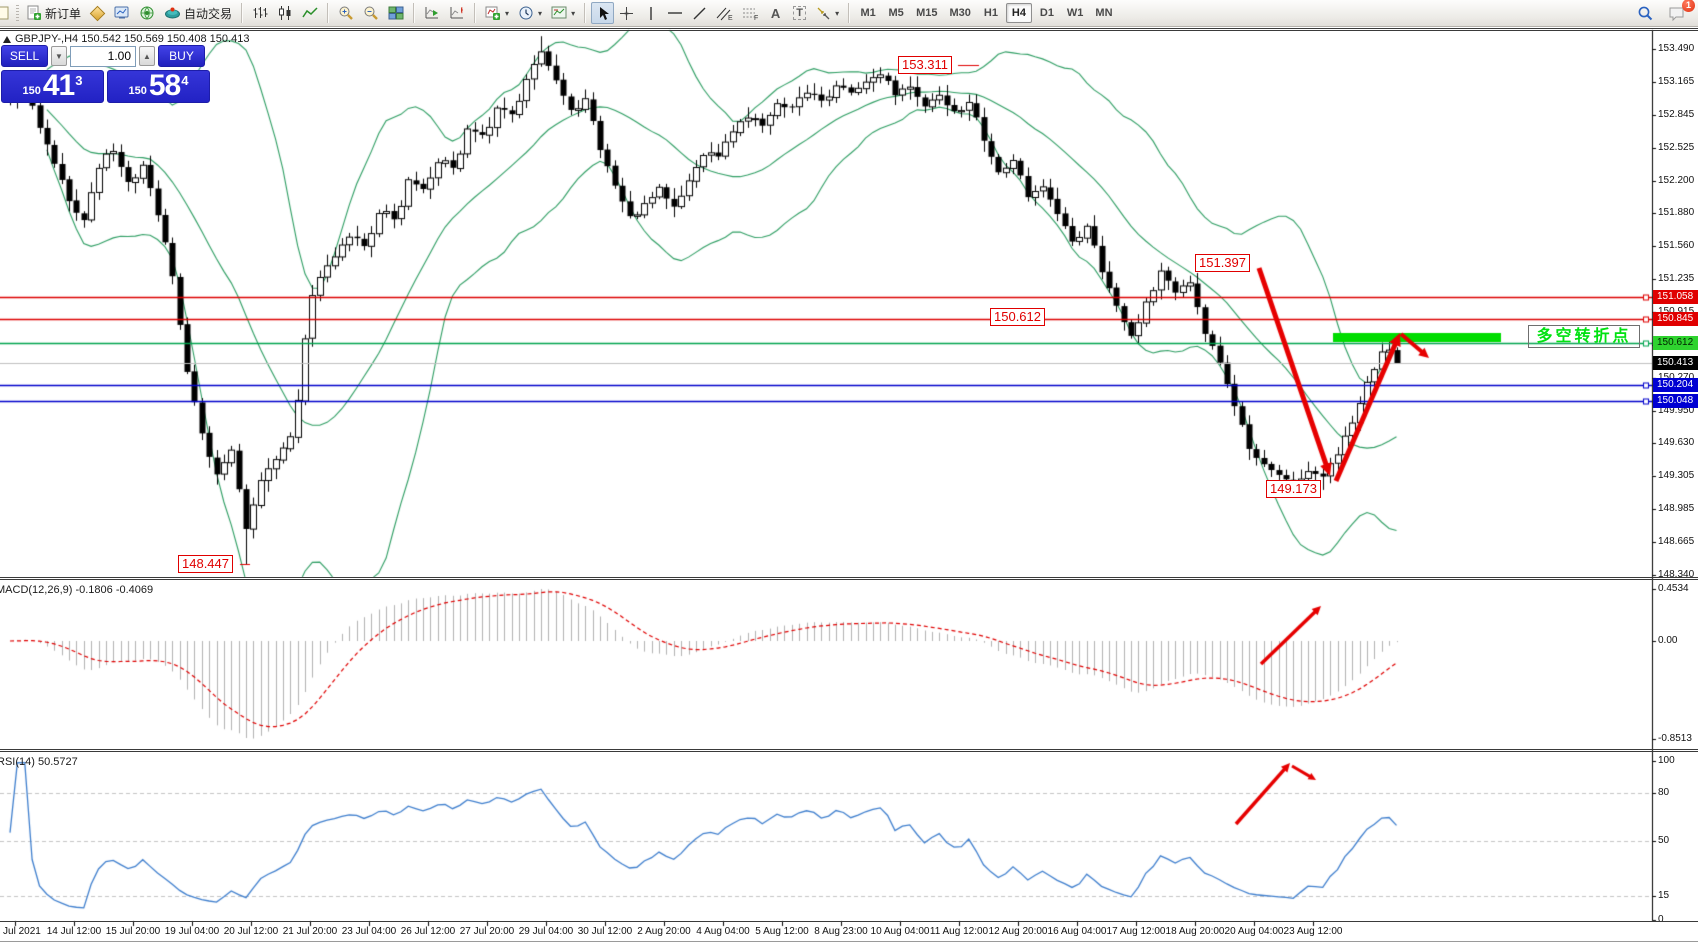  I want to click on chart-shift-button, so click(457, 13).